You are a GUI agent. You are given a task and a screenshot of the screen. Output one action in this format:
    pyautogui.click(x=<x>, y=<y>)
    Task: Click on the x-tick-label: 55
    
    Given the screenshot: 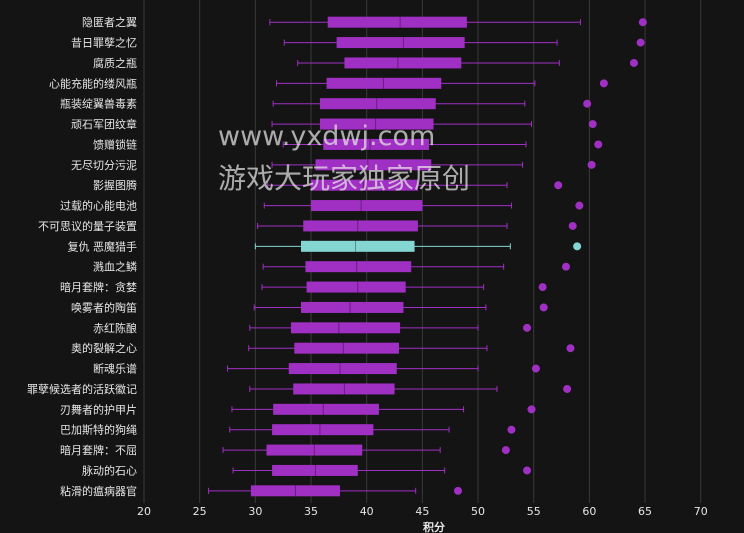 What is the action you would take?
    pyautogui.click(x=534, y=511)
    